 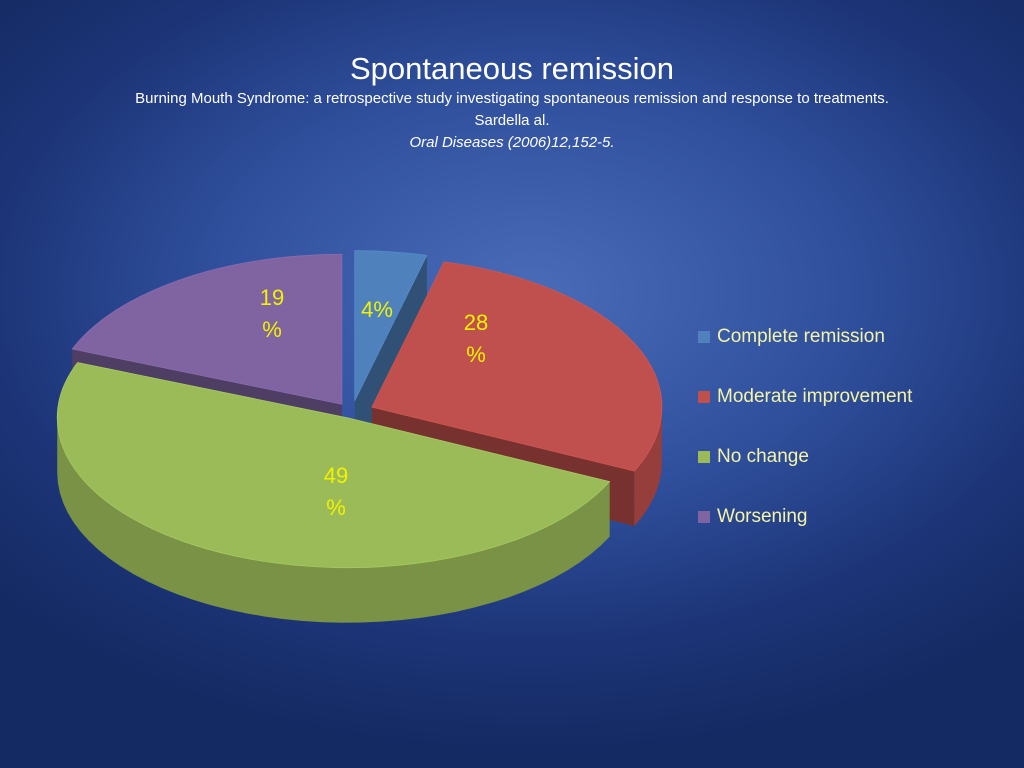 I want to click on legend-label: Moderate improvement, so click(x=815, y=396).